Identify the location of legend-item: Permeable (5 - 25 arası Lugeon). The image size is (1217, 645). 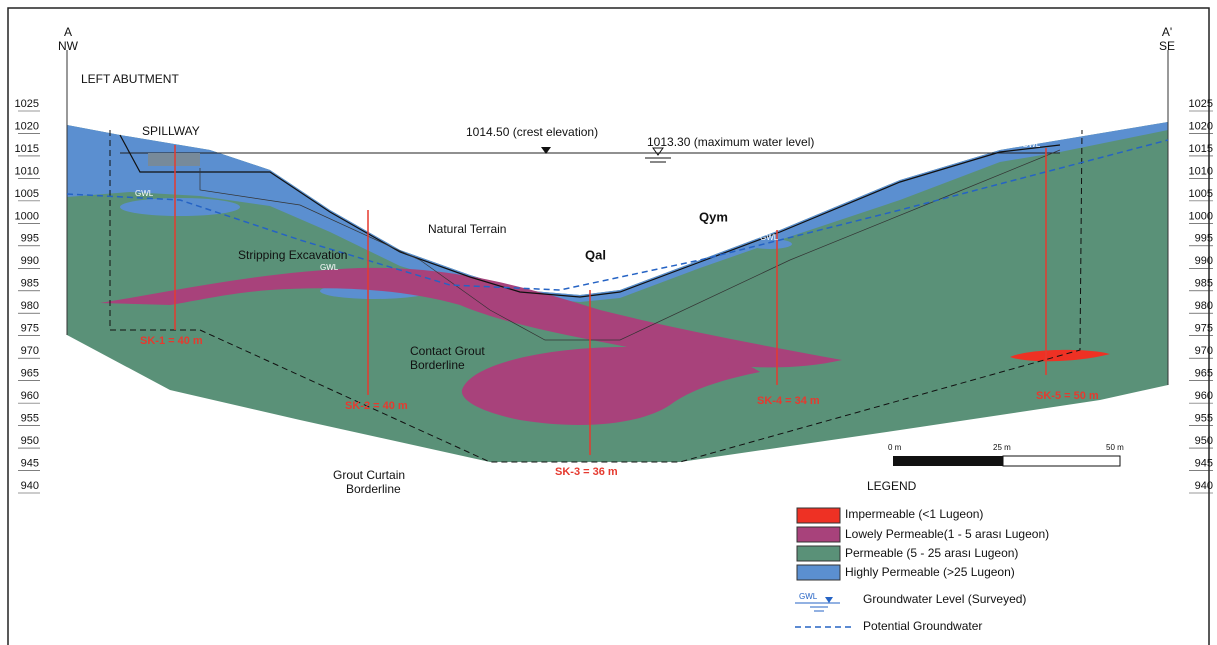
(931, 553).